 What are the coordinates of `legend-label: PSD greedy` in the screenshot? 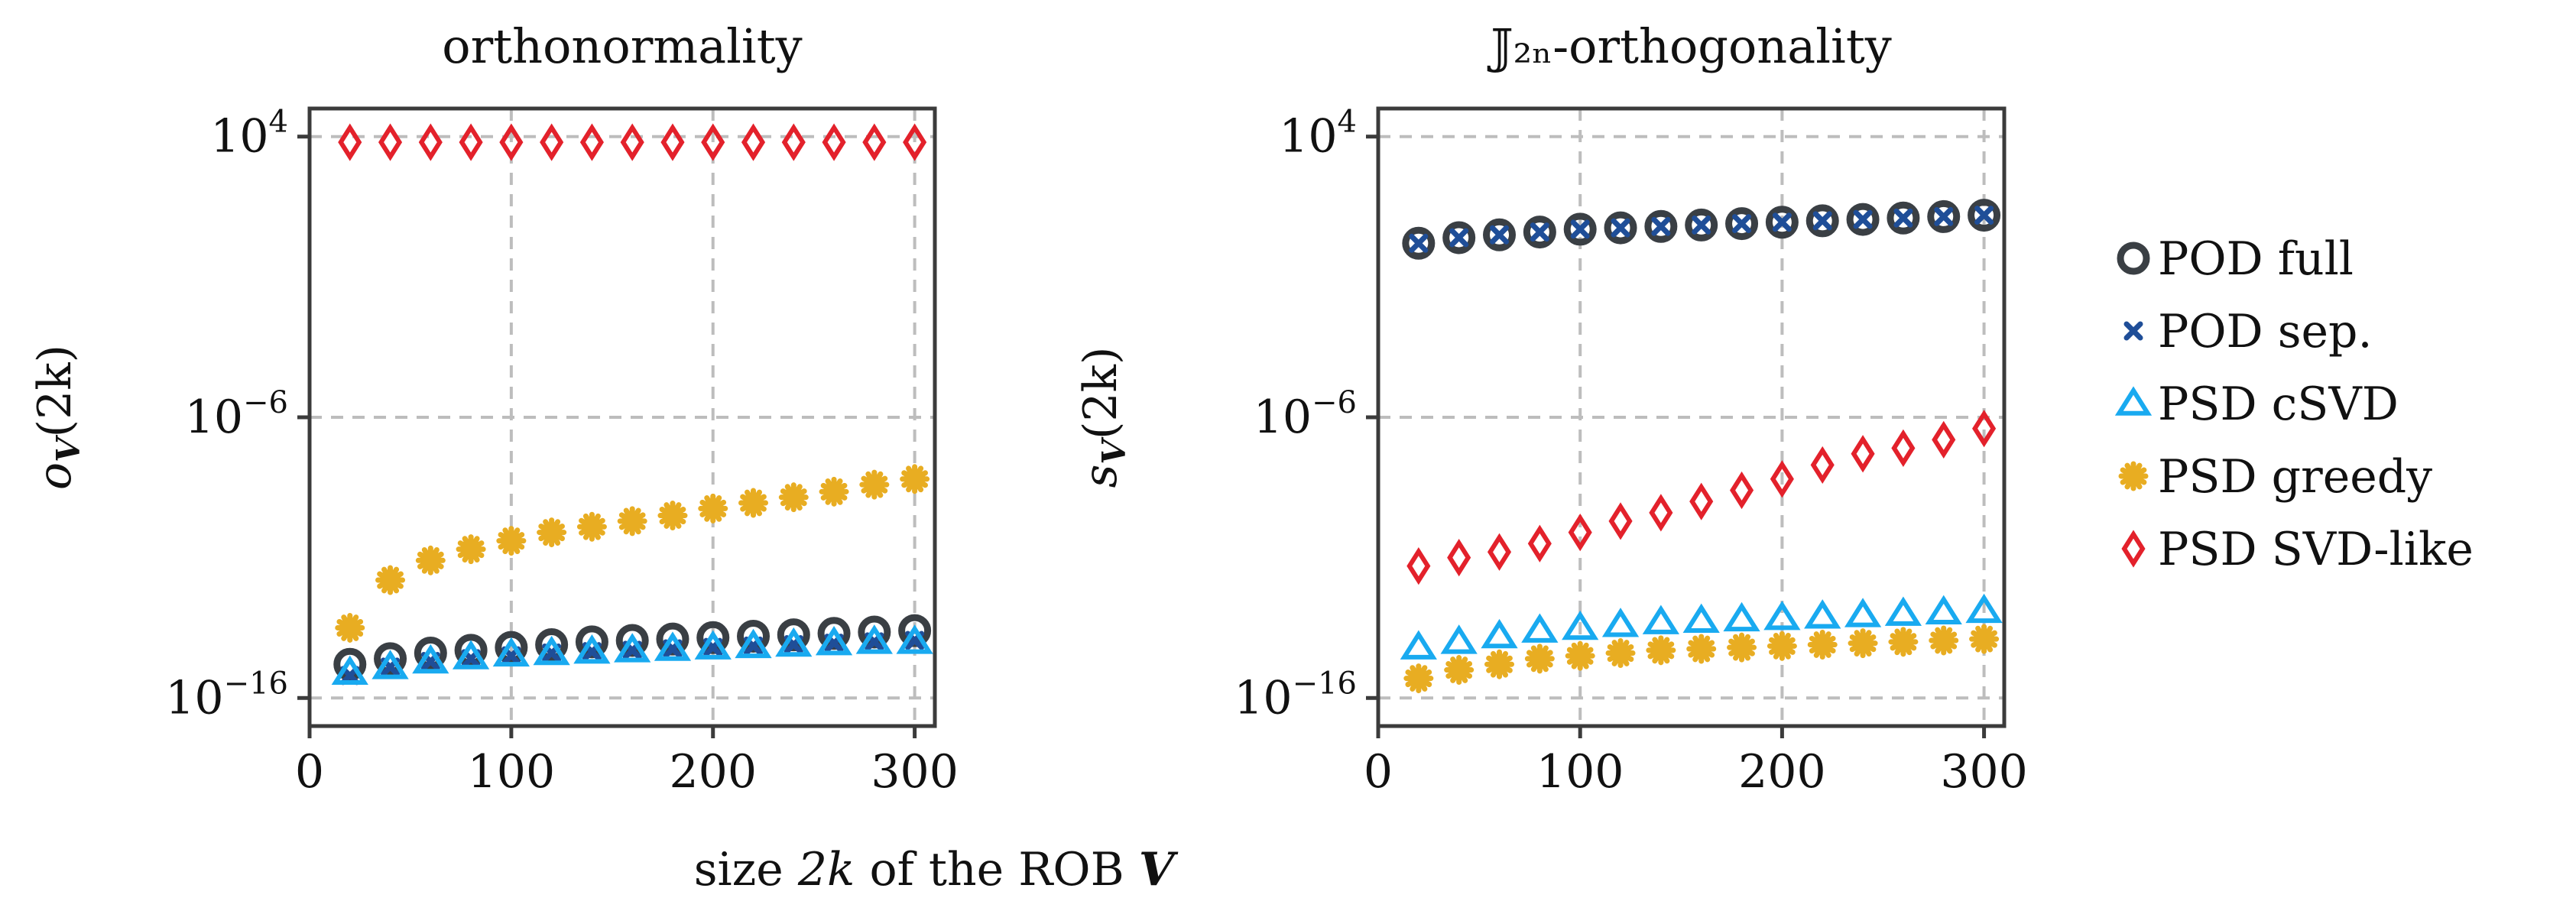 It's located at (2295, 477).